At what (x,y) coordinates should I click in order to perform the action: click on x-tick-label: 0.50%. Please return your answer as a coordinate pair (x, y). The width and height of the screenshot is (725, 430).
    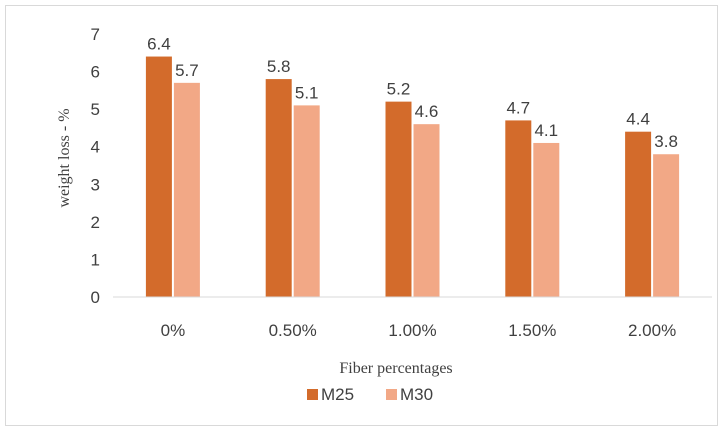
    Looking at the image, I should click on (293, 330).